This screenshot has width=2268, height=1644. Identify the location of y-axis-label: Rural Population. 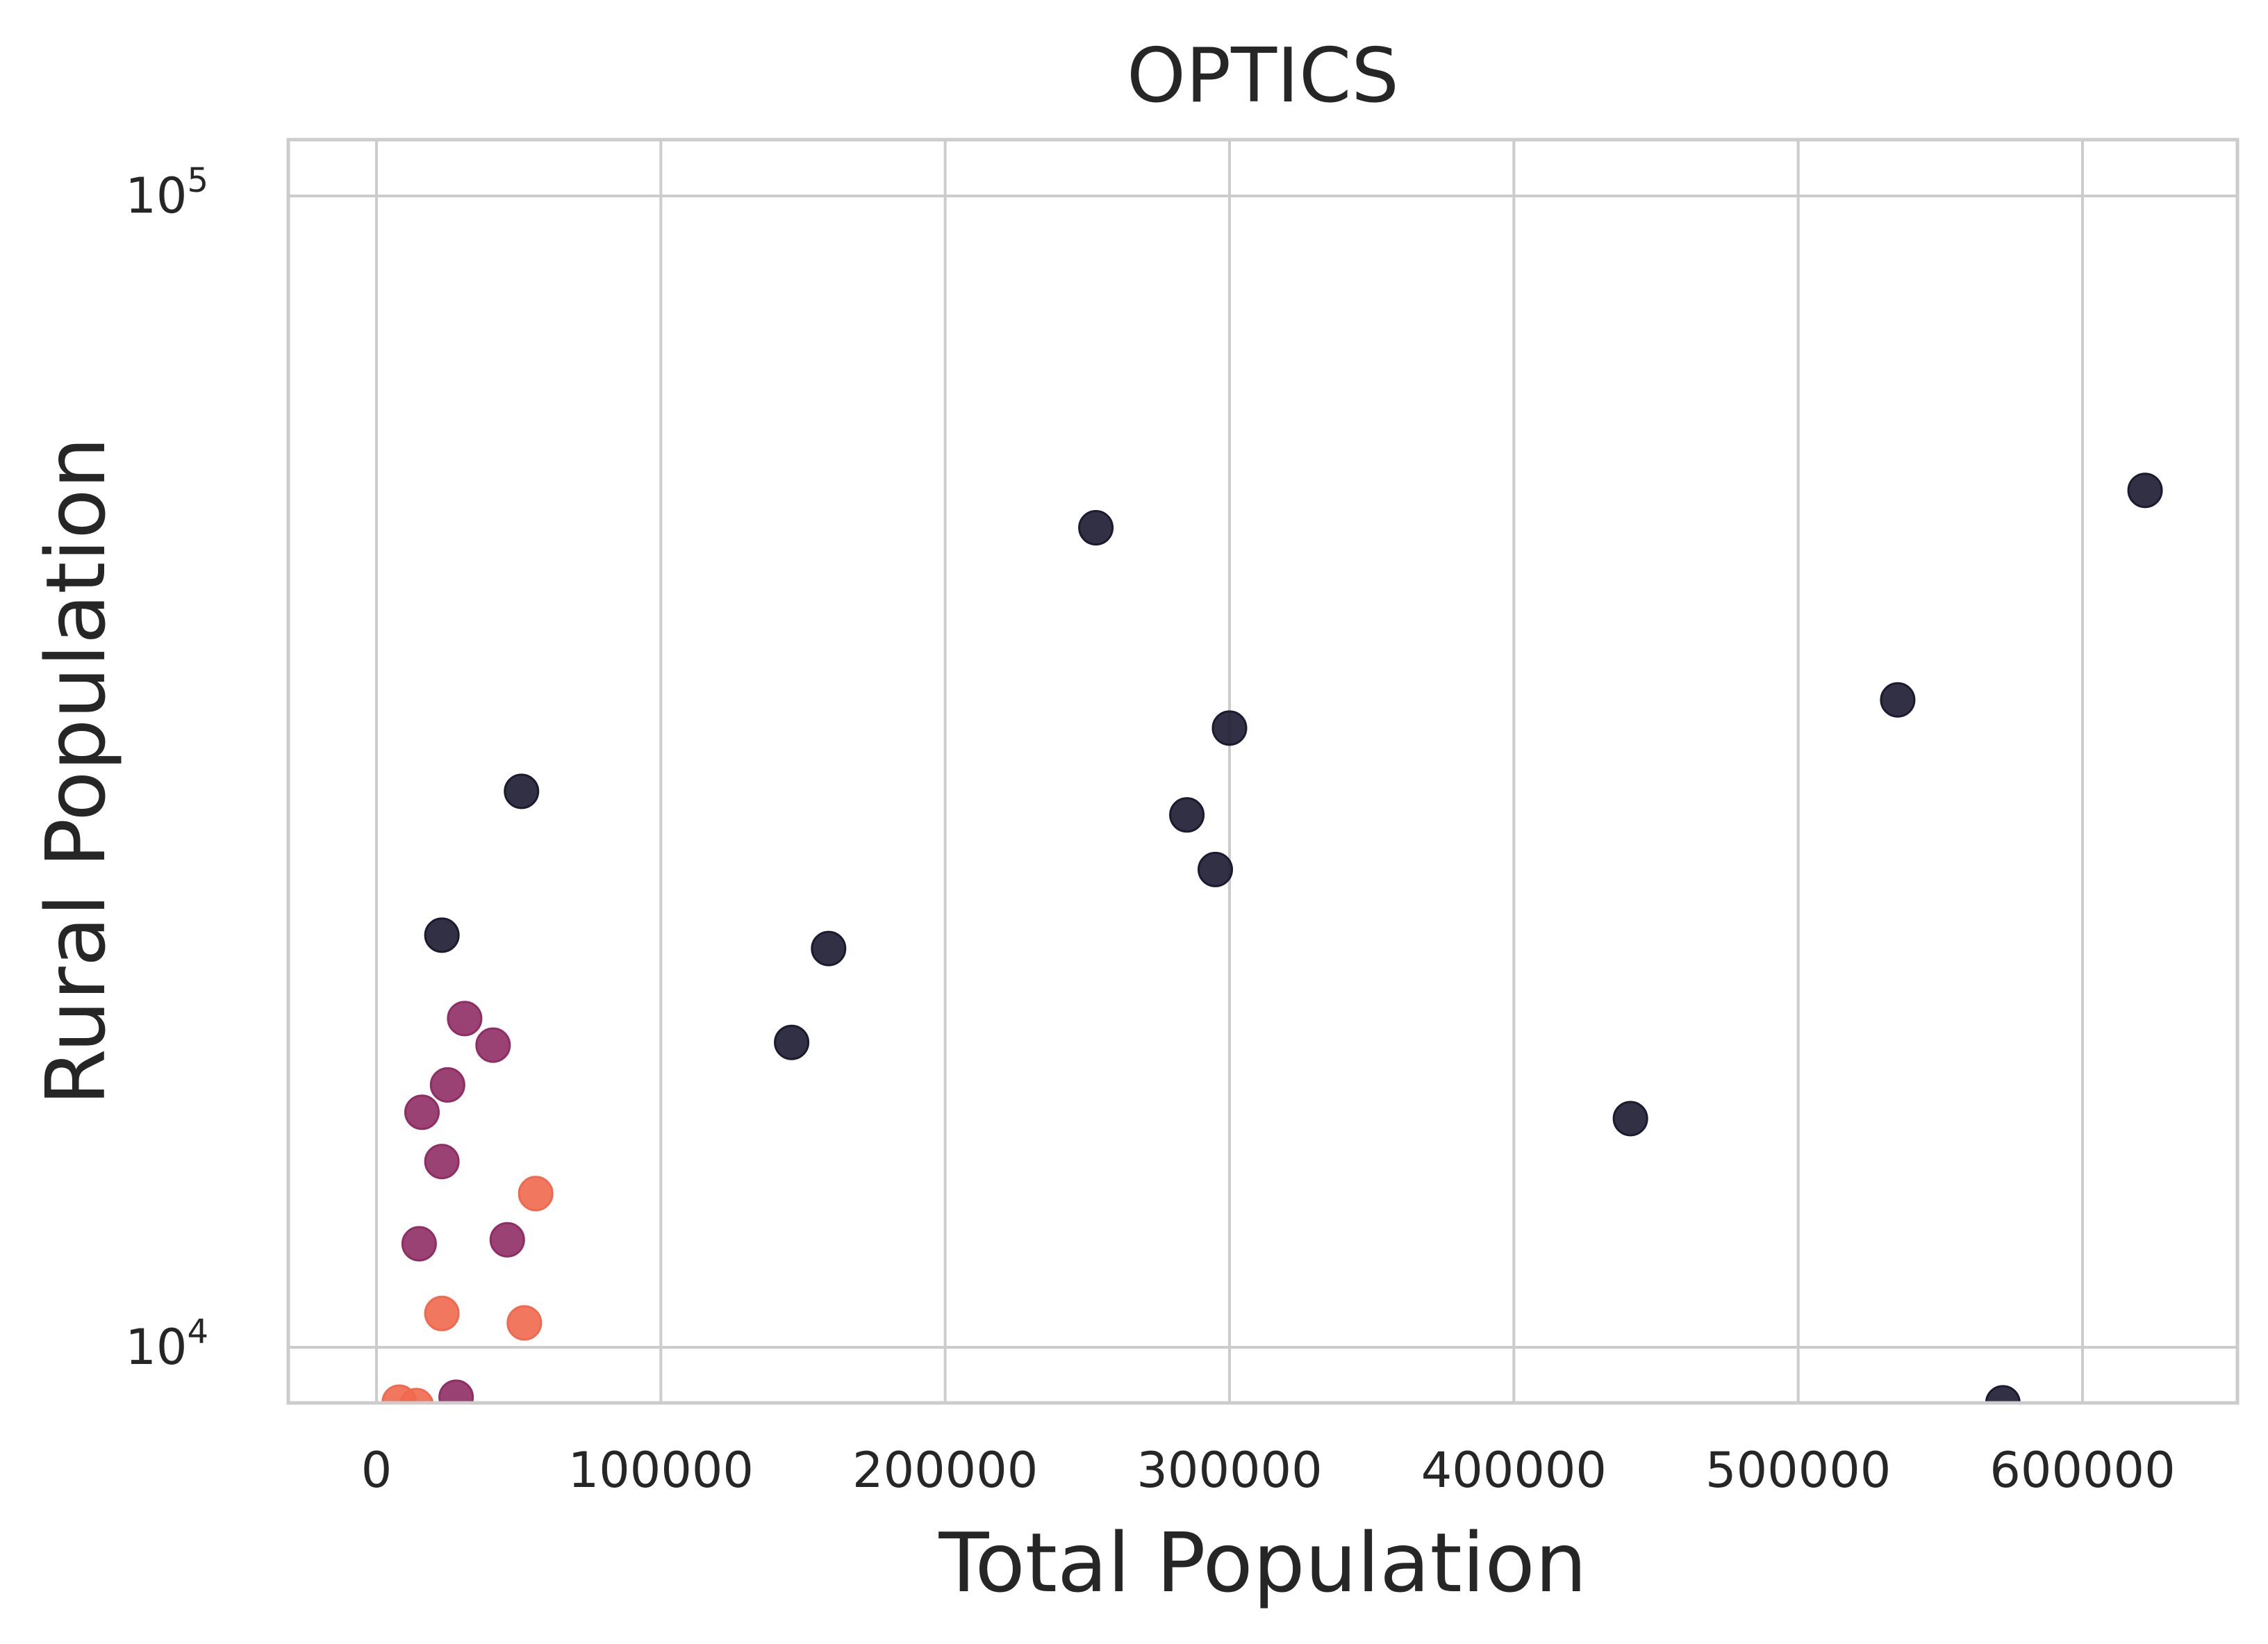
(76, 771).